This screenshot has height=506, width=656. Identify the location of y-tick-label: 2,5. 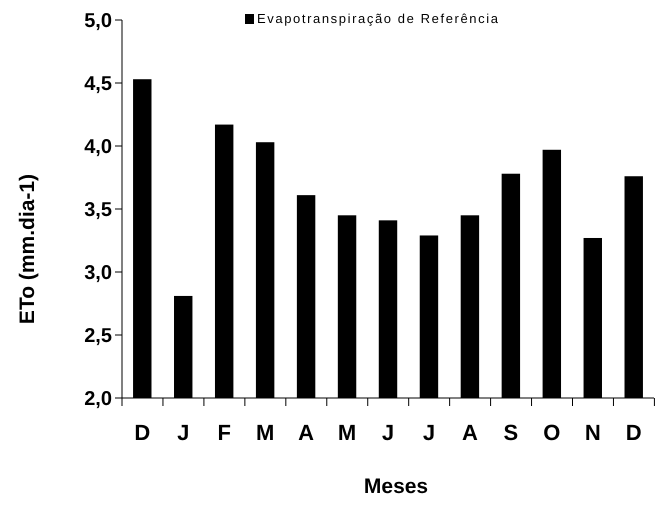
(98, 336).